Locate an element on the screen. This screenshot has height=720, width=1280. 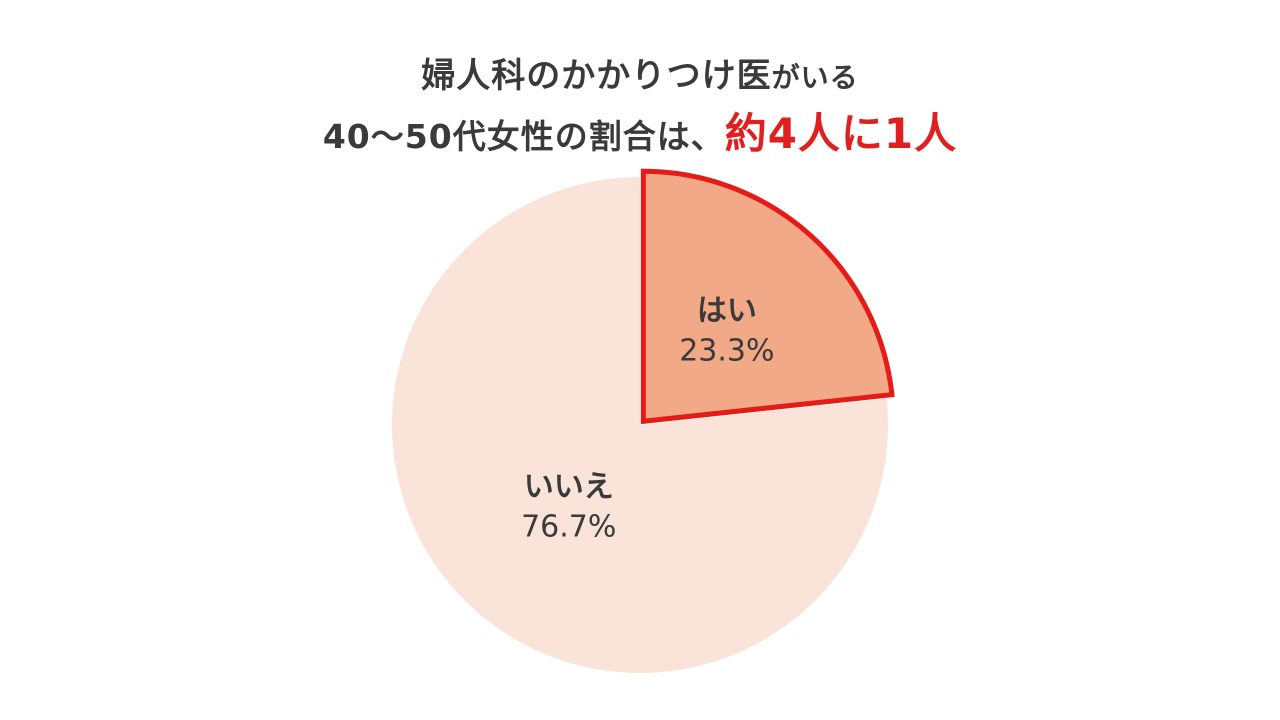
title-highlight-text: 約4人に1人 is located at coordinates (841, 133).